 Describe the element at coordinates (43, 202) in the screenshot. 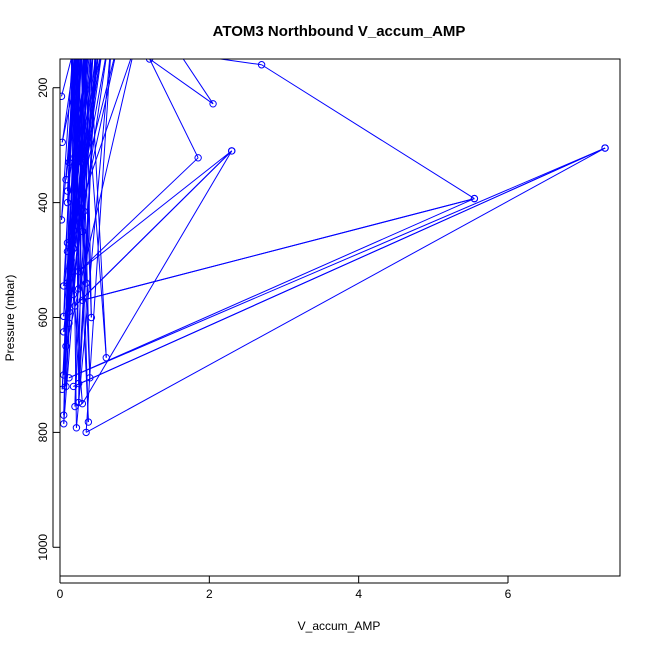

I see `y-tick-label: 400` at that location.